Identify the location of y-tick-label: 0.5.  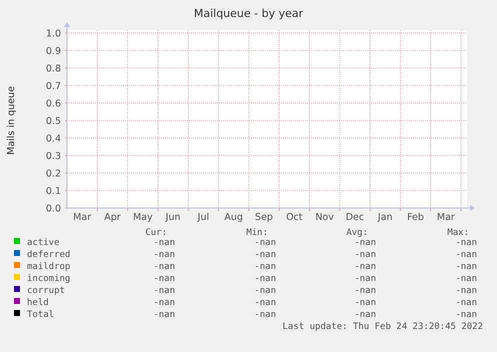
(53, 121).